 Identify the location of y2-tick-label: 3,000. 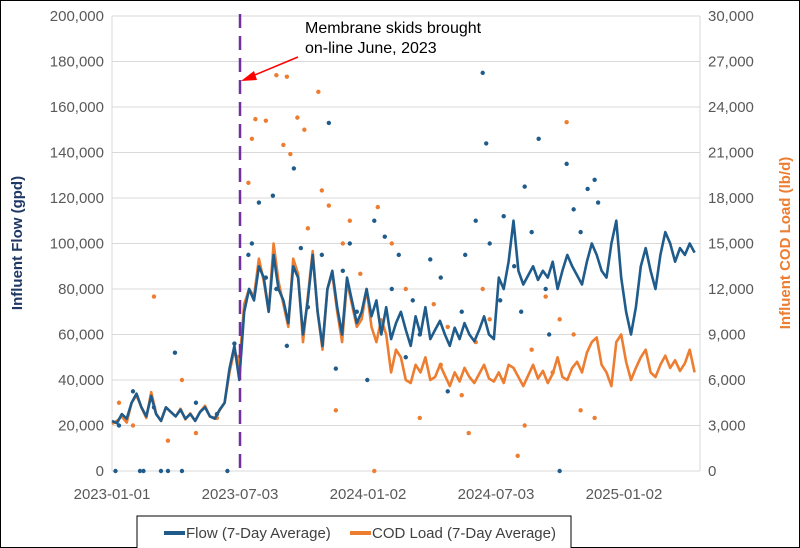
(727, 426).